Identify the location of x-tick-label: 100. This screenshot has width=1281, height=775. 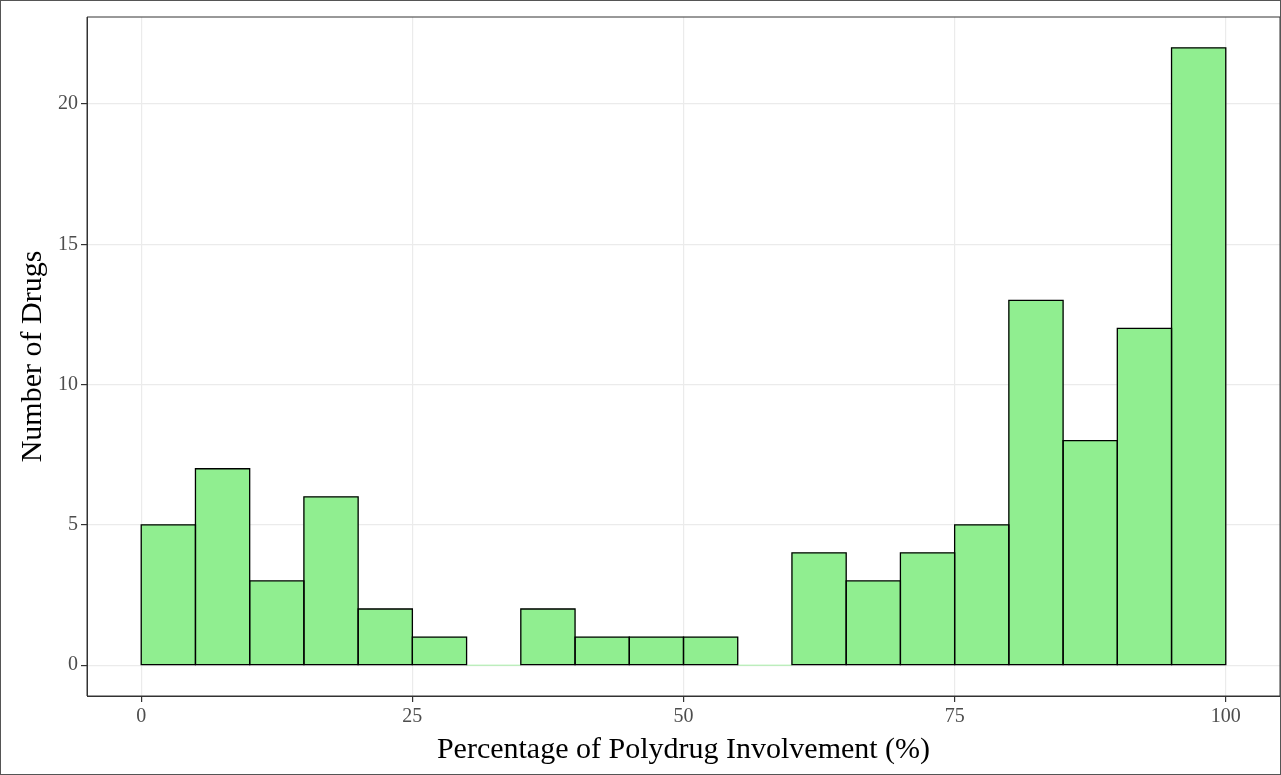
(1225, 715).